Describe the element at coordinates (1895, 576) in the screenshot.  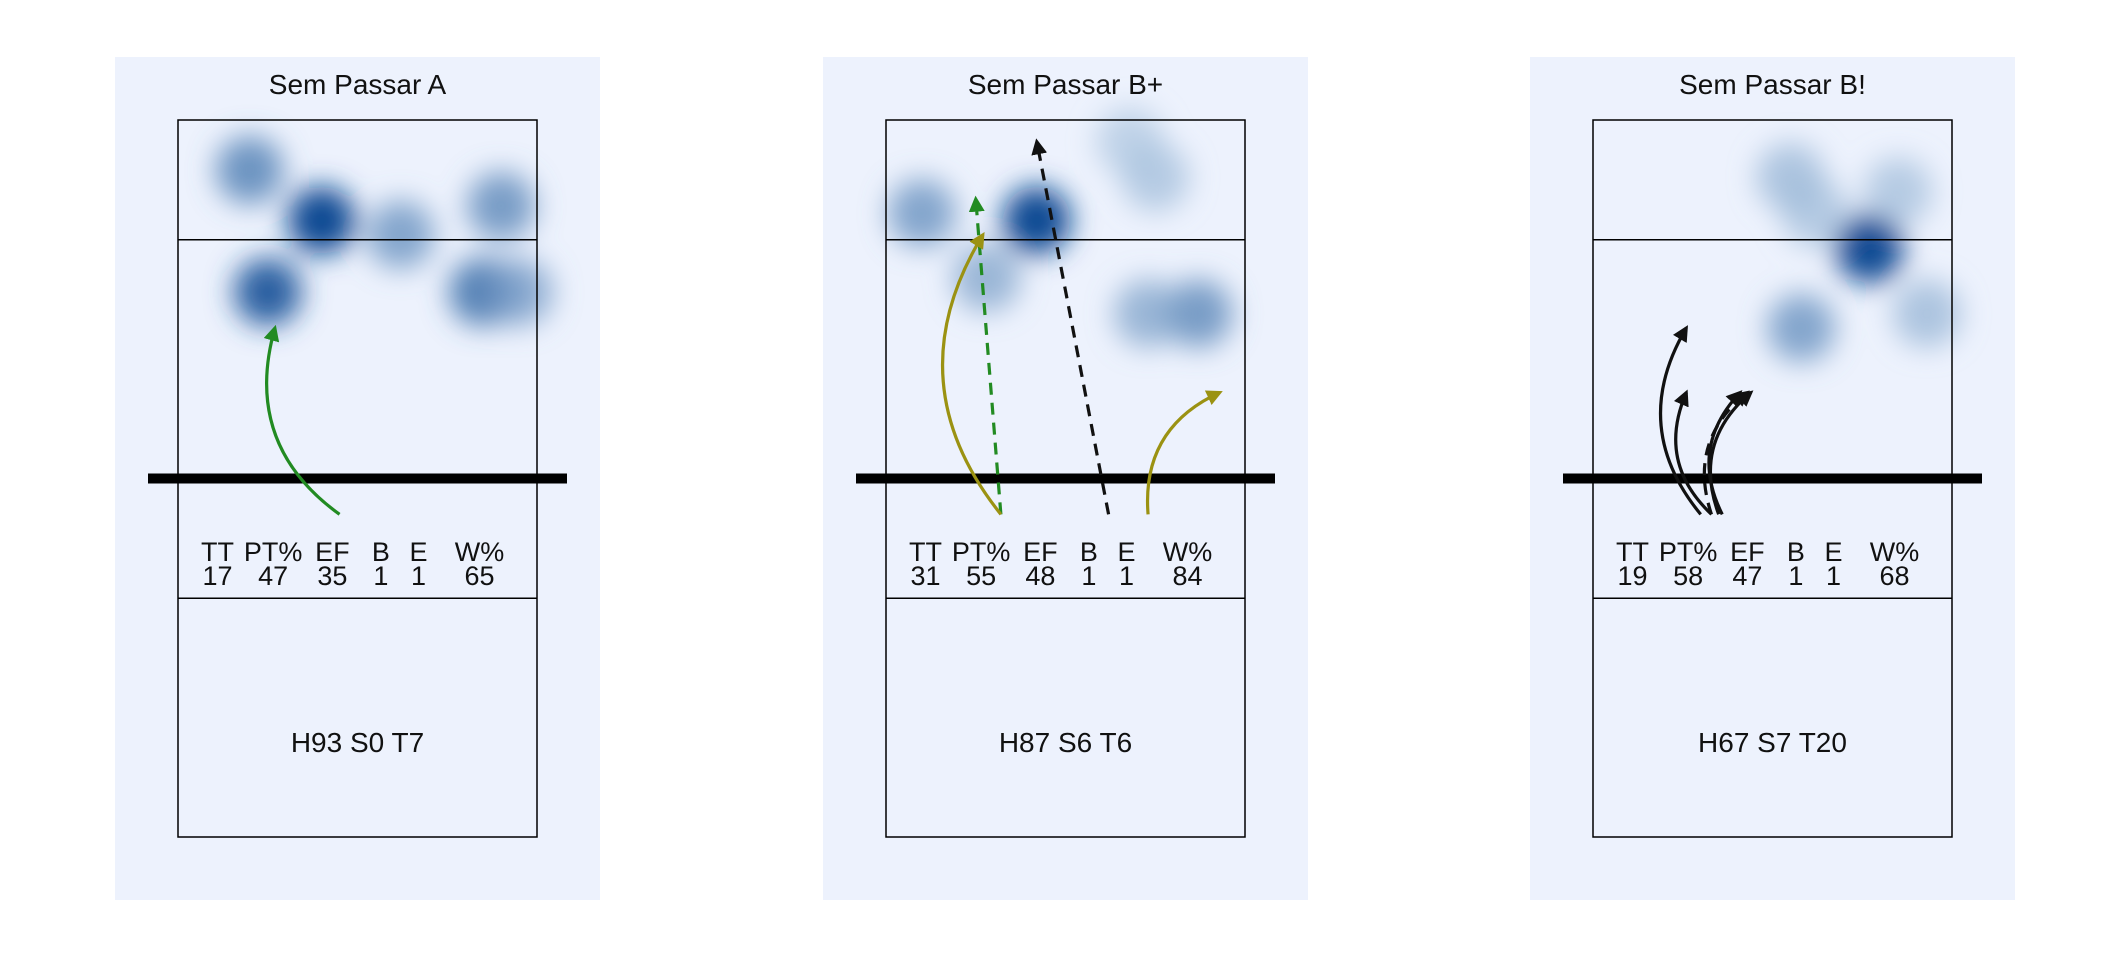
I see `stat-value: 68` at that location.